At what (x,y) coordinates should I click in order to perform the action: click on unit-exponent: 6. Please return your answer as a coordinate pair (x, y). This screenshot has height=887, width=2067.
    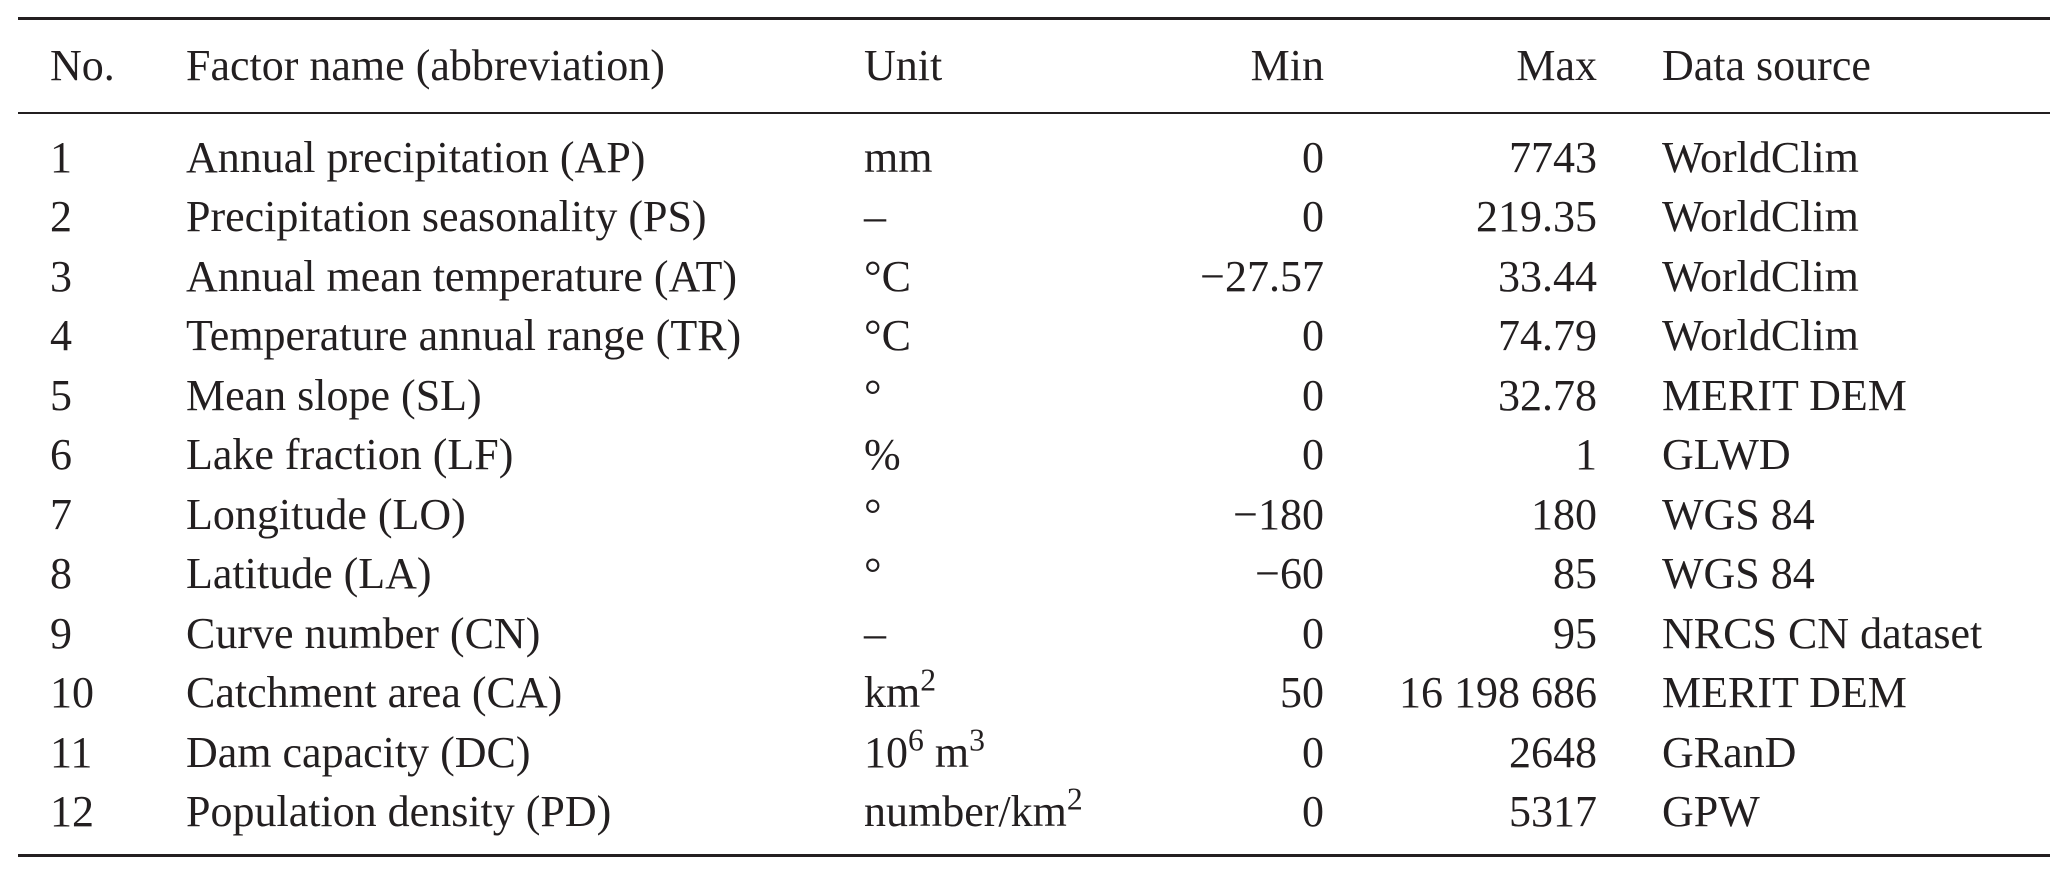
    Looking at the image, I should click on (916, 740).